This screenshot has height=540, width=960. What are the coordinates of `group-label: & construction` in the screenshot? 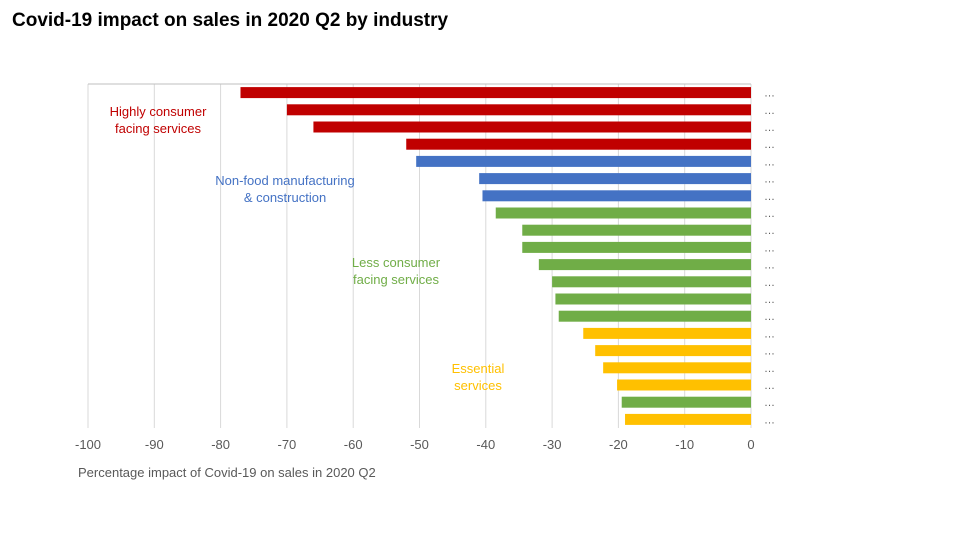 It's located at (285, 197).